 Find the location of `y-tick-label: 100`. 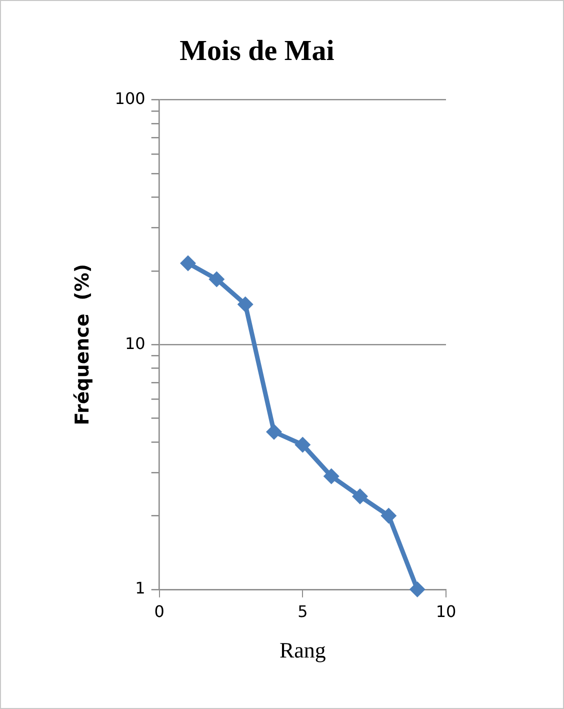

y-tick-label: 100 is located at coordinates (130, 98).